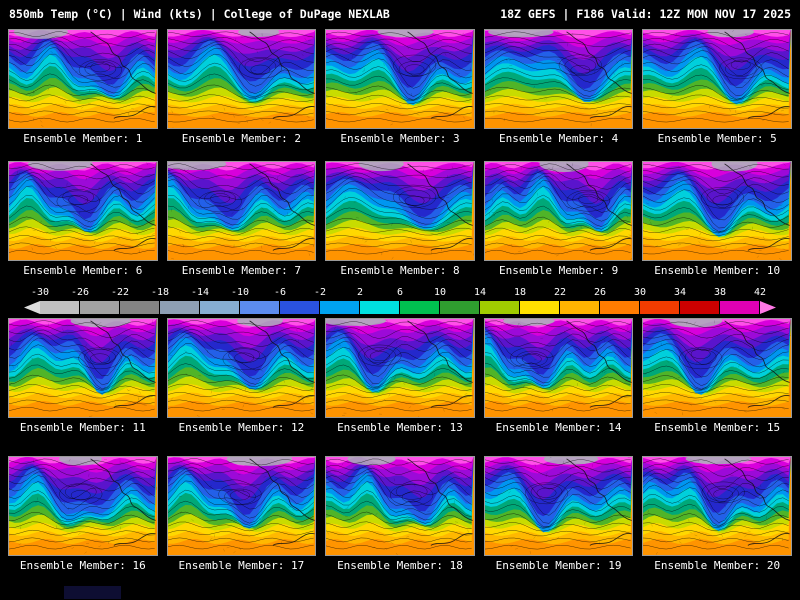  What do you see at coordinates (320, 292) in the screenshot?
I see `colorbar-tick: -2` at bounding box center [320, 292].